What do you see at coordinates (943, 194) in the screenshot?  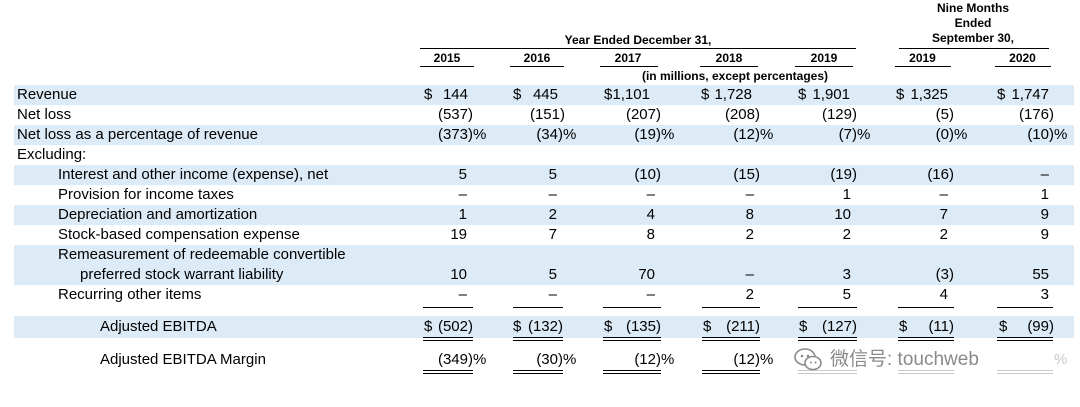 I see `cell-provision-2019-nine: –` at bounding box center [943, 194].